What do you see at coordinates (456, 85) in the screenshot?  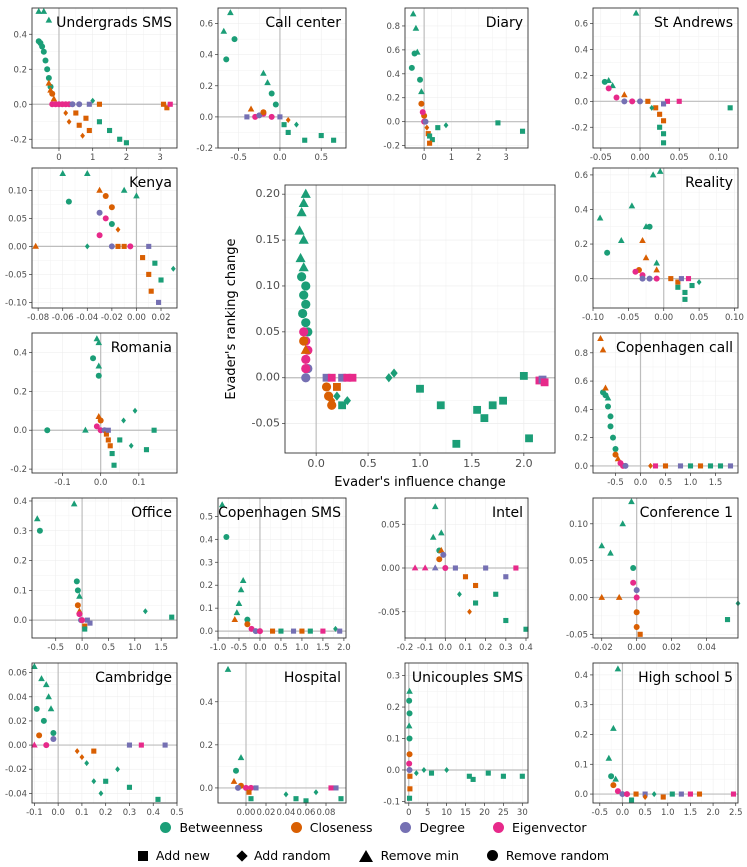 I see `panel-diary: 0 1 2 3 -0.2 0.0 0.2 0.4 0.6 0.8 Diary` at bounding box center [456, 85].